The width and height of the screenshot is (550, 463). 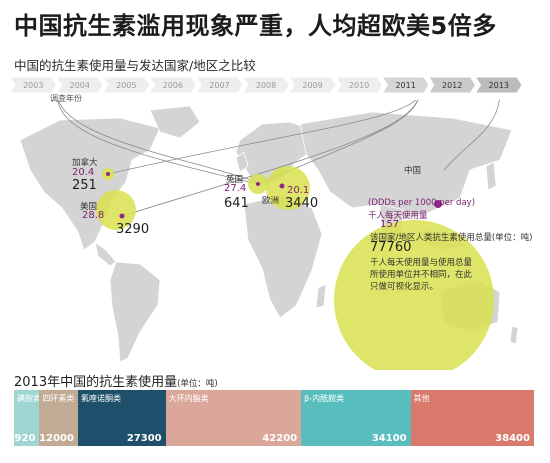 I want to click on china-total: 77760, so click(x=391, y=247).